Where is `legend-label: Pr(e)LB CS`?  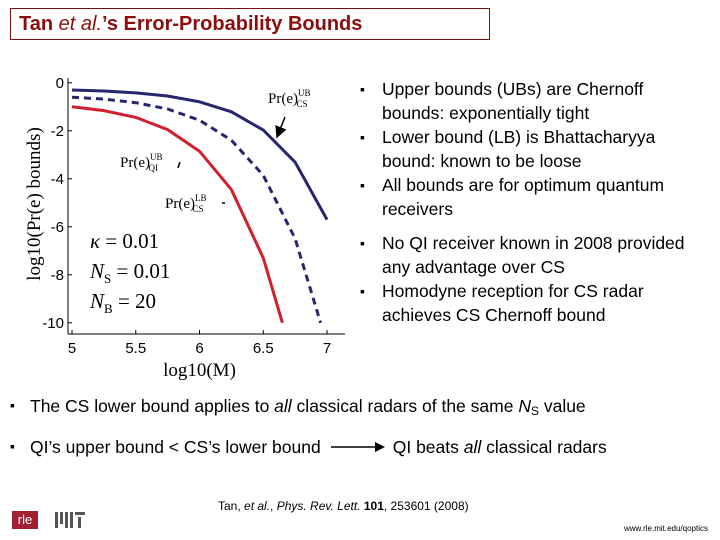
legend-label: Pr(e)LB CS is located at coordinates (186, 203).